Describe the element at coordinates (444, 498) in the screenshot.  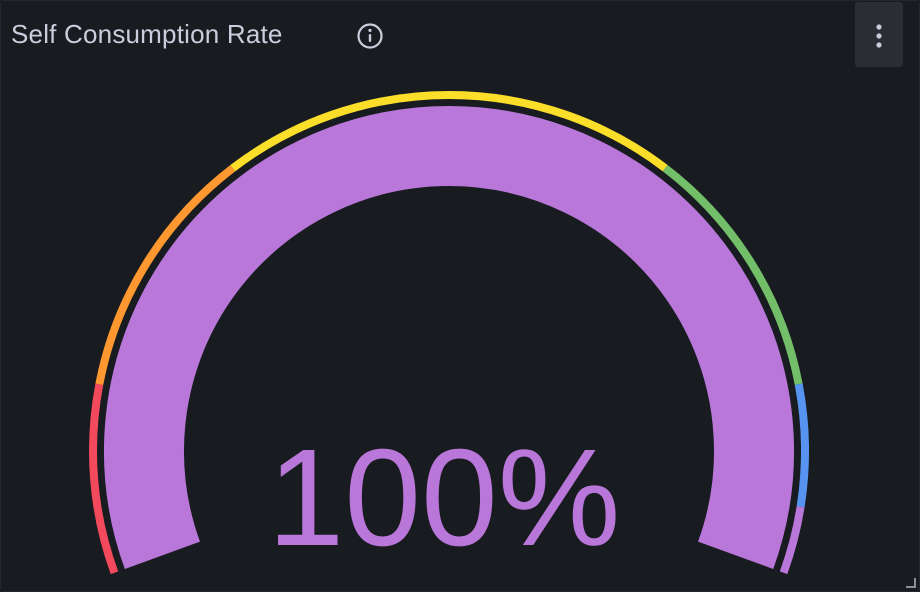
I see `gauge-value-text: 100%` at that location.